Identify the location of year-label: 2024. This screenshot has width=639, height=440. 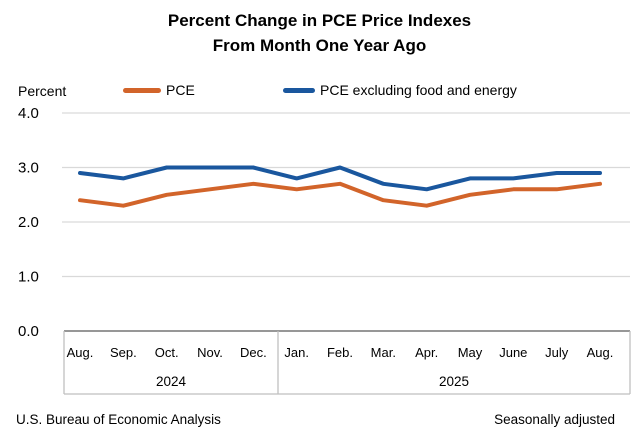
(171, 381).